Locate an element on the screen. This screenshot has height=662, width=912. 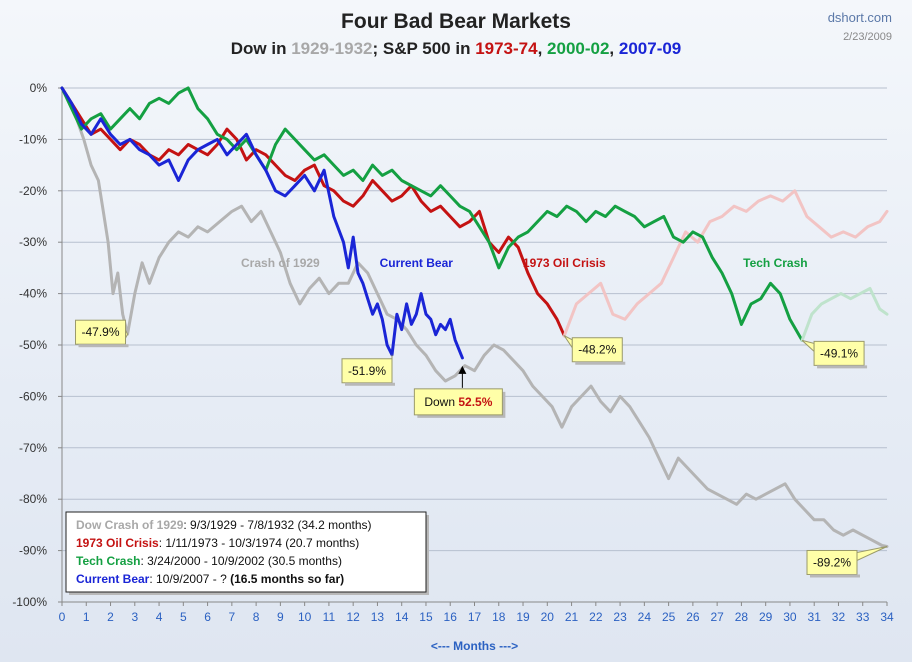
x-tick-label: 7 is located at coordinates (232, 617).